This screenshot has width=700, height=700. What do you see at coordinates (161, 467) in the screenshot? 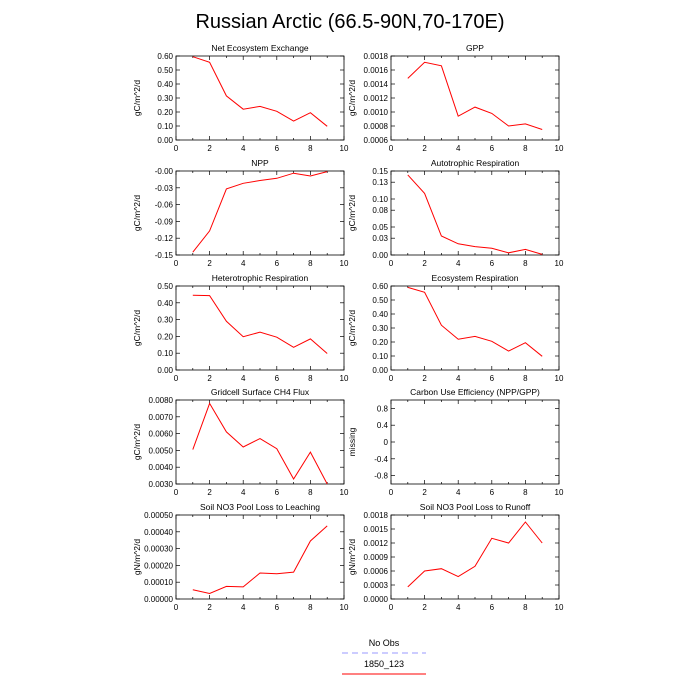
I see `y-tick-label: 0.0040` at bounding box center [161, 467].